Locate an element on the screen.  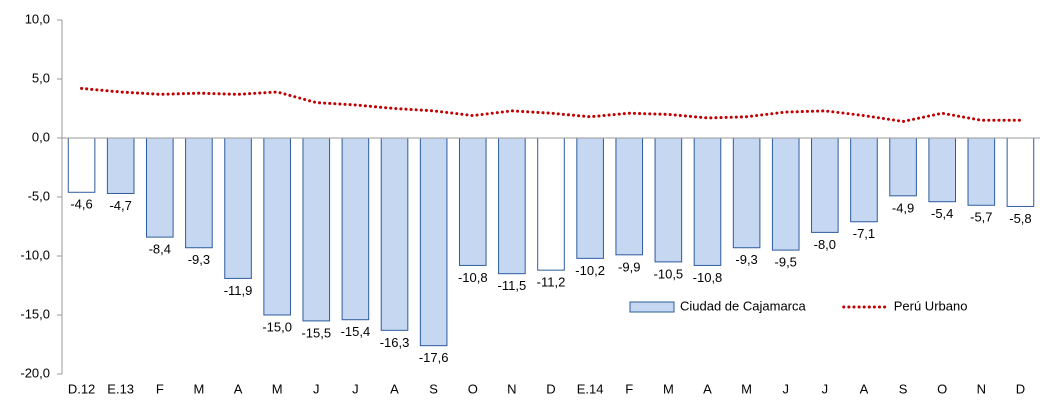
value-label: -11,9 is located at coordinates (238, 290).